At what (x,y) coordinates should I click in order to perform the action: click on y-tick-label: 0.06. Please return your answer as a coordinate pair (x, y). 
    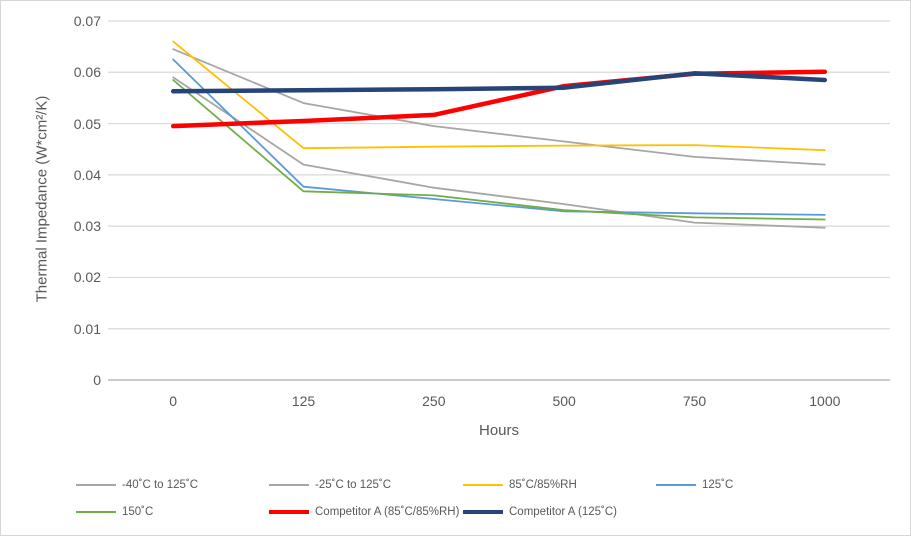
    Looking at the image, I should click on (87, 72).